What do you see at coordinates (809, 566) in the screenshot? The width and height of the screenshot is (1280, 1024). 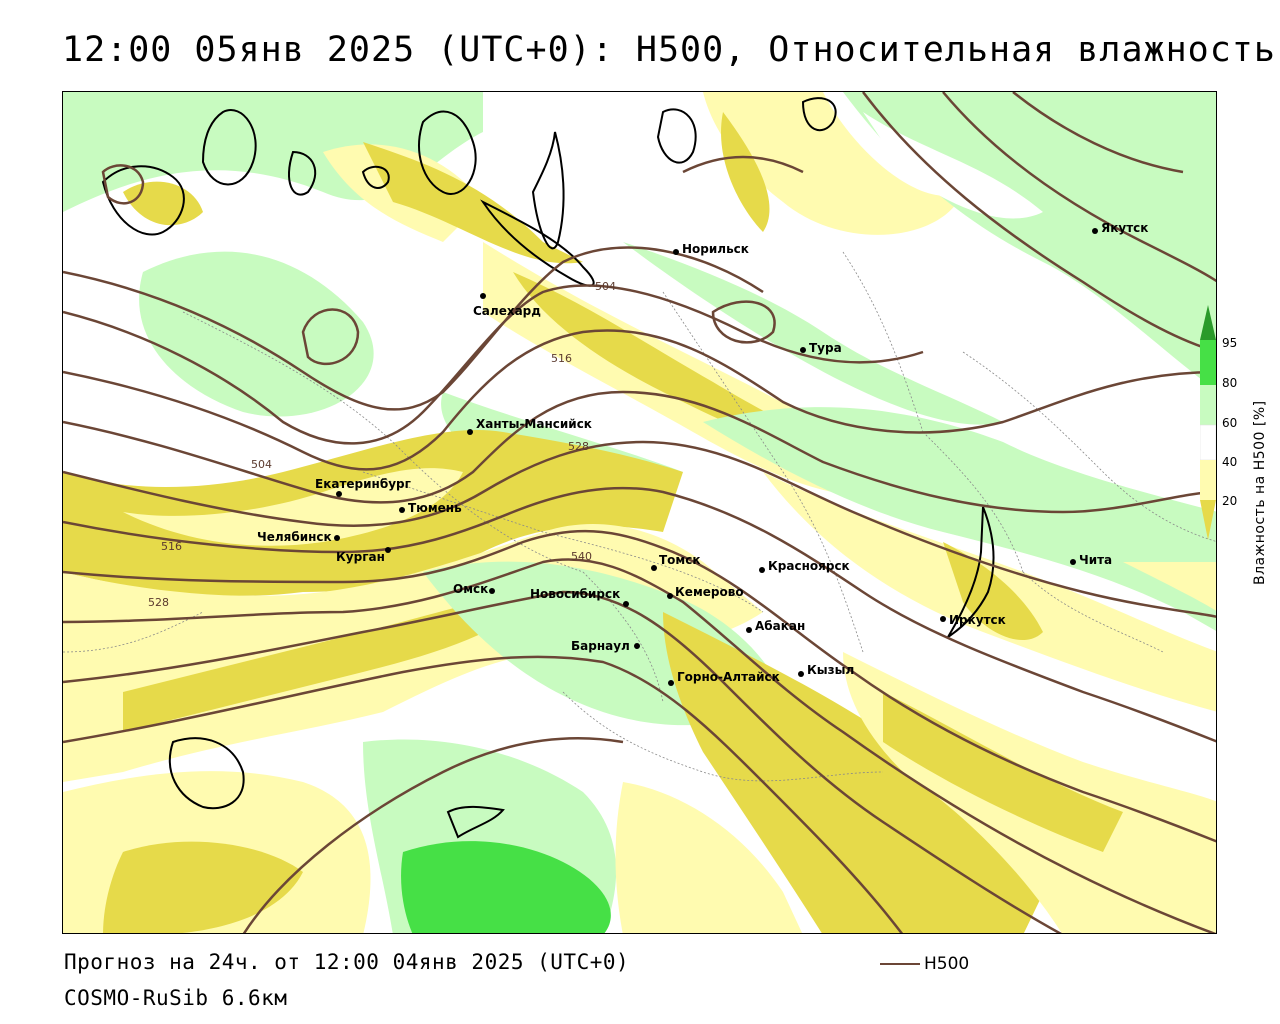 I see `city-label: Красноярск` at bounding box center [809, 566].